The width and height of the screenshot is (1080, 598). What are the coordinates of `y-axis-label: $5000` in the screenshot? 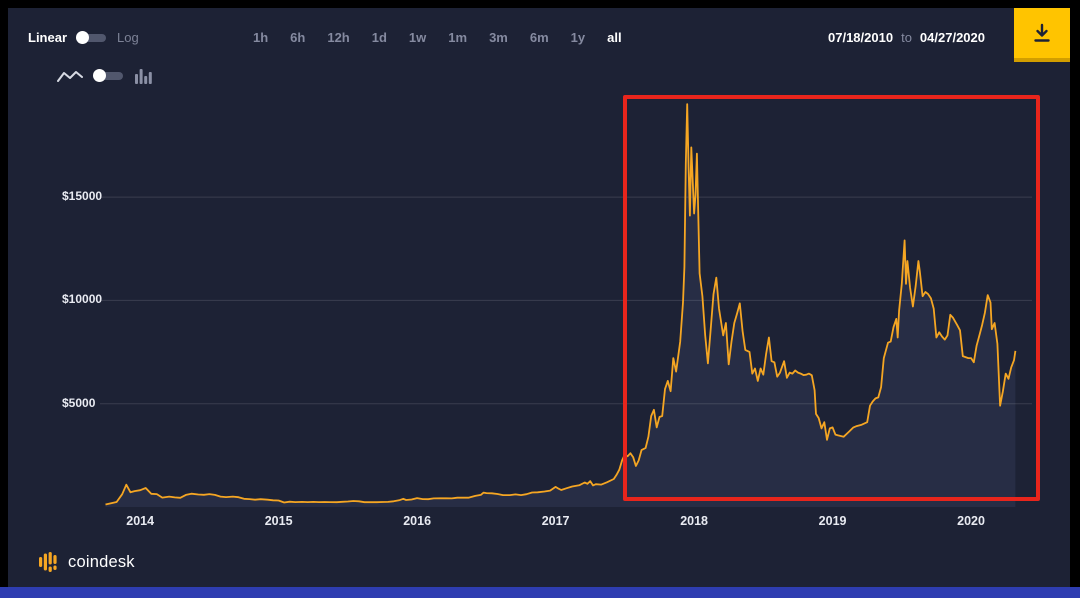 It's located at (79, 402).